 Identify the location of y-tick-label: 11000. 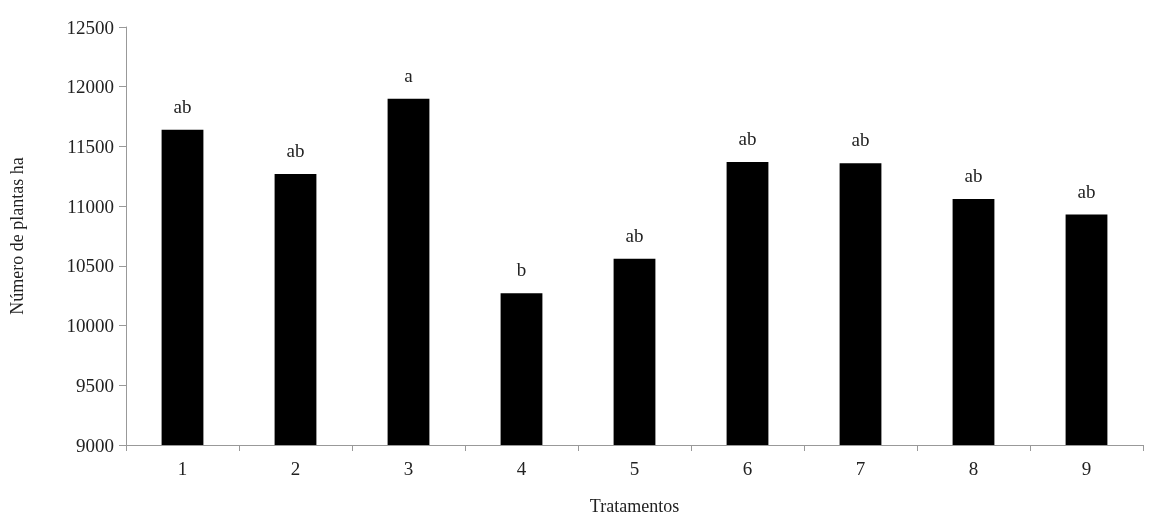
(90, 206).